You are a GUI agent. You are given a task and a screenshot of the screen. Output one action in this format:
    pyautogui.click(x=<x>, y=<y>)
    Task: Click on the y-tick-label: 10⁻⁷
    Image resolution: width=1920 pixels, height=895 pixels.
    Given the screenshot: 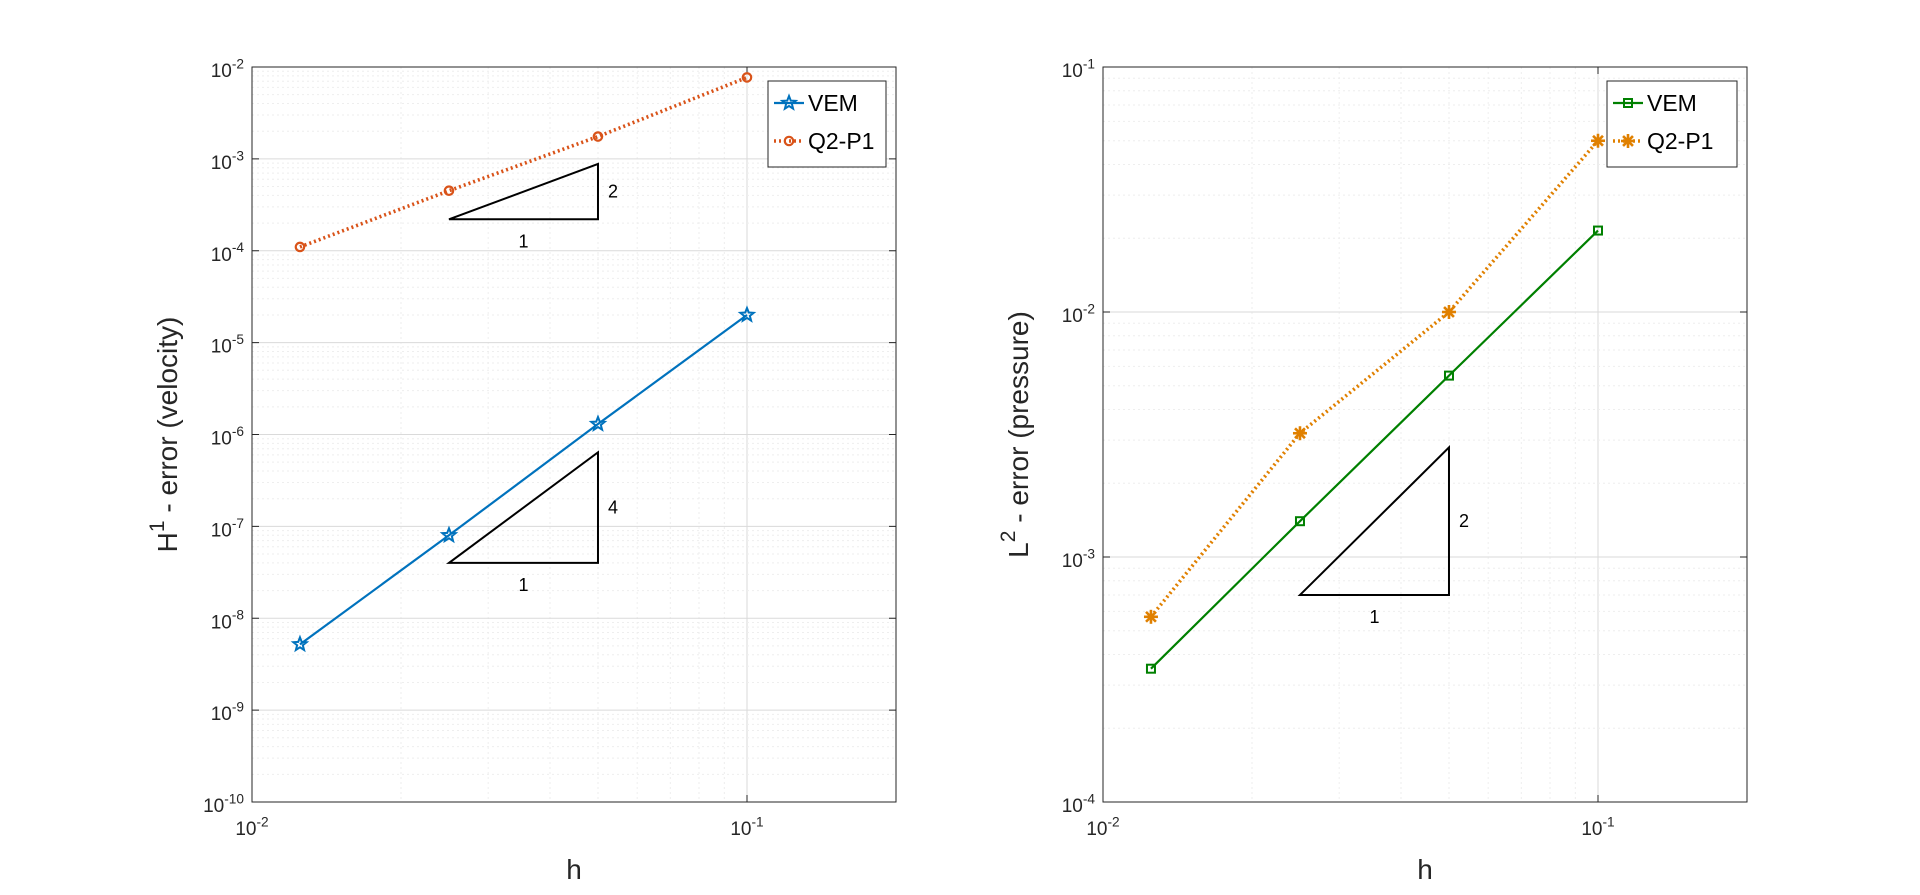 What is the action you would take?
    pyautogui.click(x=227, y=529)
    